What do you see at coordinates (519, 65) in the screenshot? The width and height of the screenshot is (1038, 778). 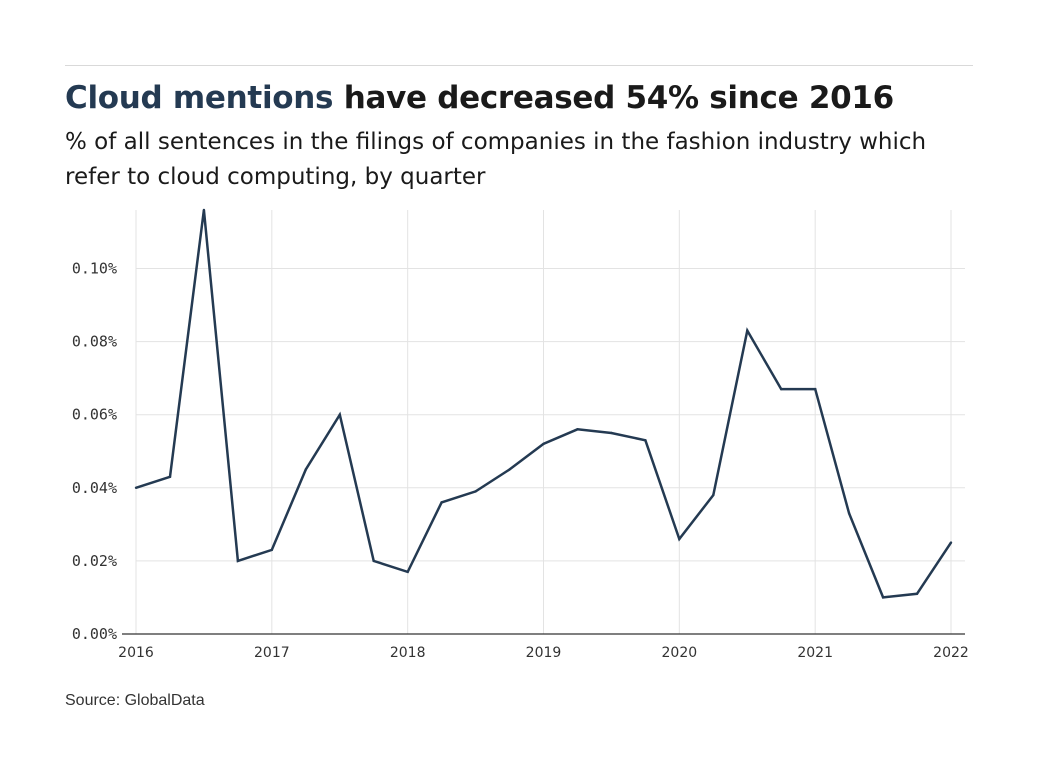 I see `top-divider` at bounding box center [519, 65].